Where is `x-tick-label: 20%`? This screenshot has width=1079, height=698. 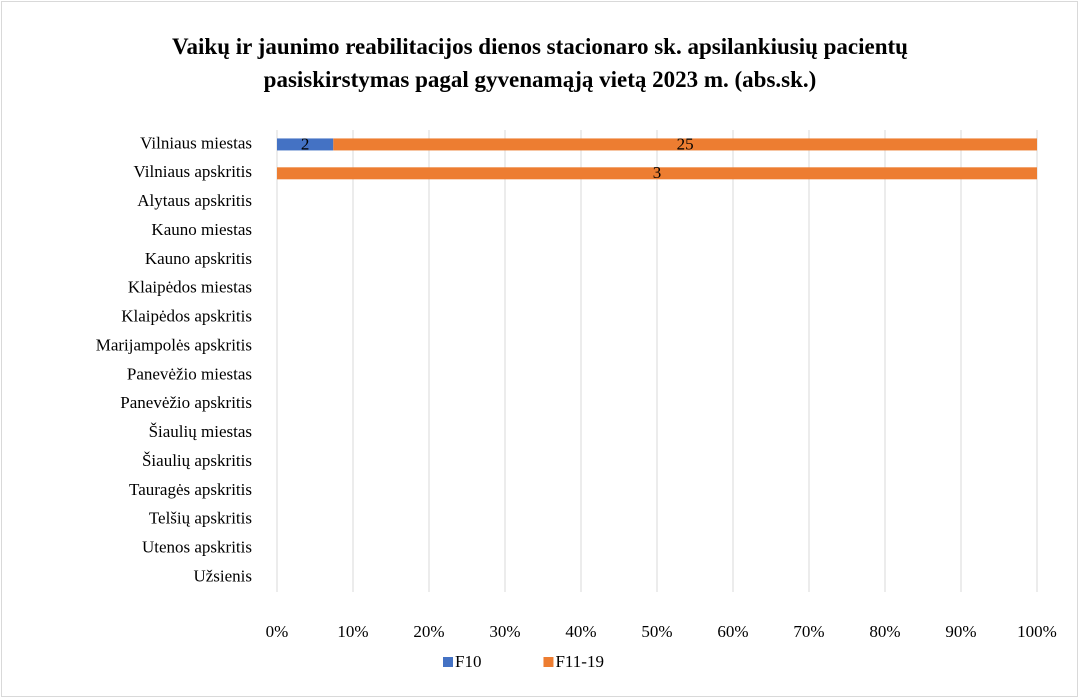 x-tick-label: 20% is located at coordinates (428, 631).